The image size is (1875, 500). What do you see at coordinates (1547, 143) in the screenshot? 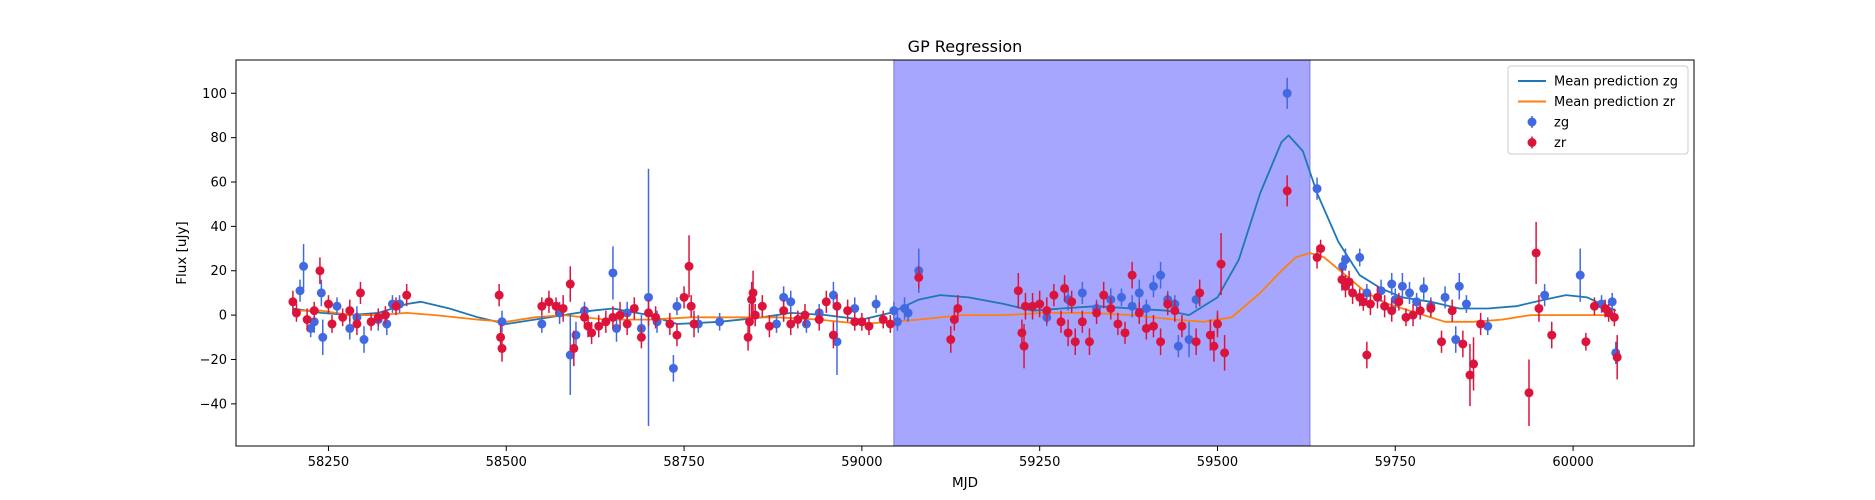
I see `legend-entry: zr` at bounding box center [1547, 143].